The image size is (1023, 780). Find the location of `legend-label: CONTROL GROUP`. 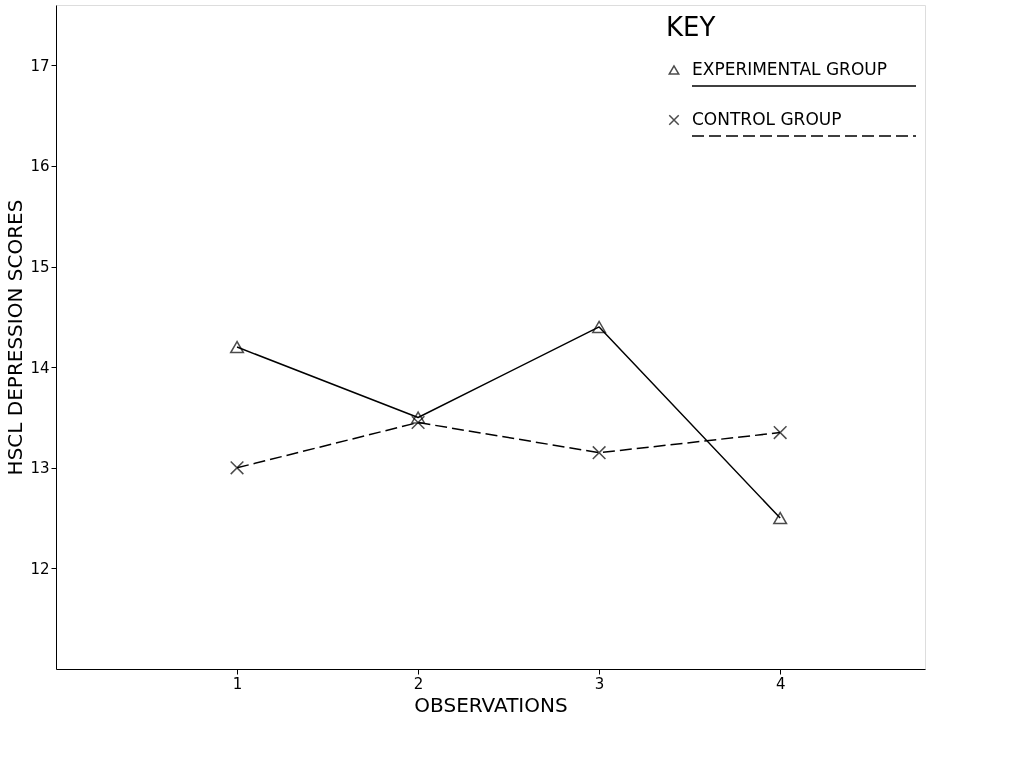

legend-label: CONTROL GROUP is located at coordinates (767, 119).